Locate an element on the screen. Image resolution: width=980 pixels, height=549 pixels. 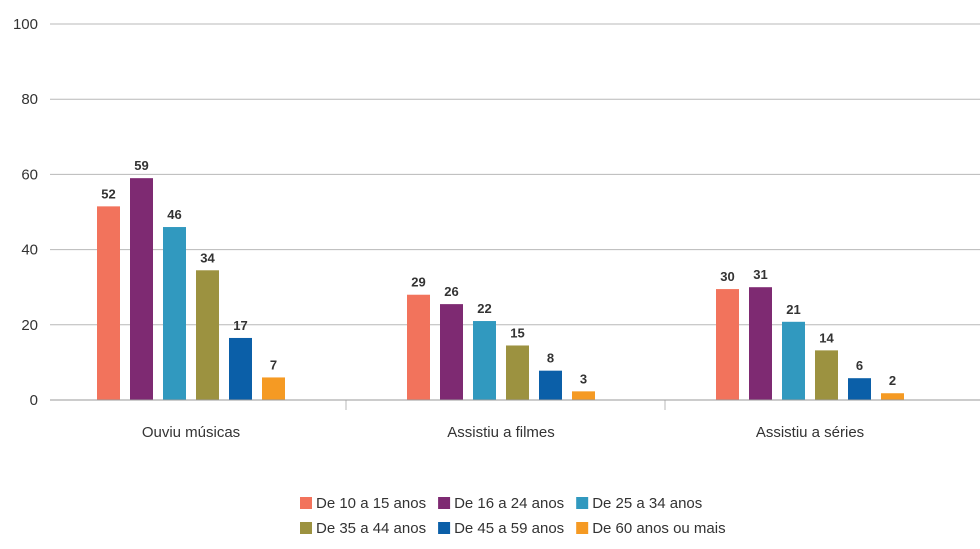
y-tick-label: 100 is located at coordinates (25, 24).